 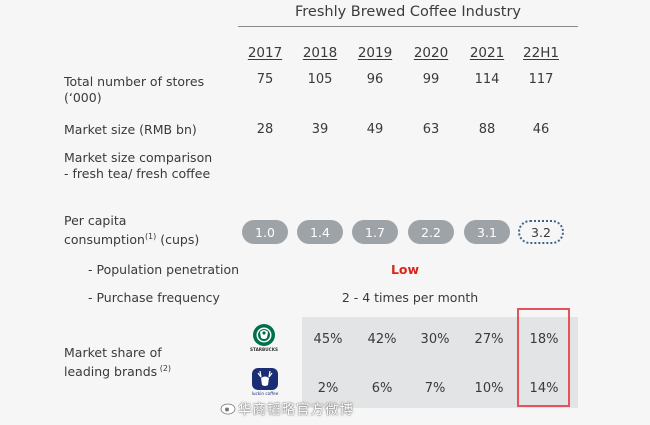 I want to click on per-capita-pill: 1.4, so click(x=320, y=232).